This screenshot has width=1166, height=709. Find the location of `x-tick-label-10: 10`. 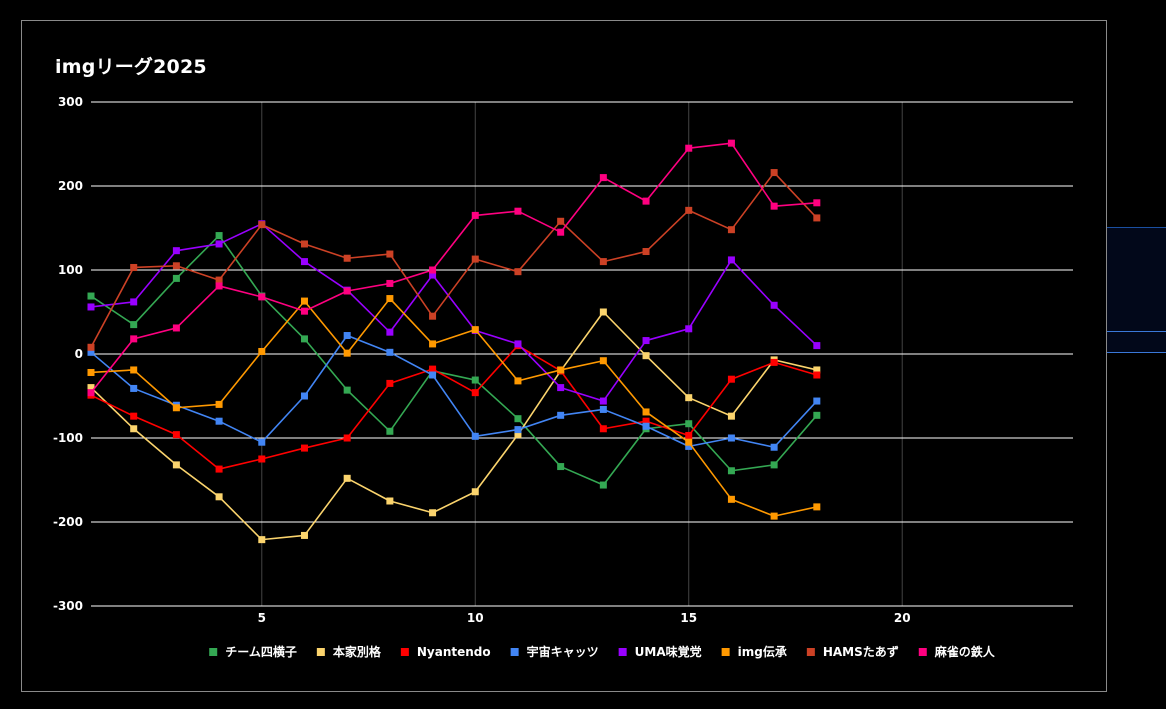

x-tick-label-10: 10 is located at coordinates (475, 618).